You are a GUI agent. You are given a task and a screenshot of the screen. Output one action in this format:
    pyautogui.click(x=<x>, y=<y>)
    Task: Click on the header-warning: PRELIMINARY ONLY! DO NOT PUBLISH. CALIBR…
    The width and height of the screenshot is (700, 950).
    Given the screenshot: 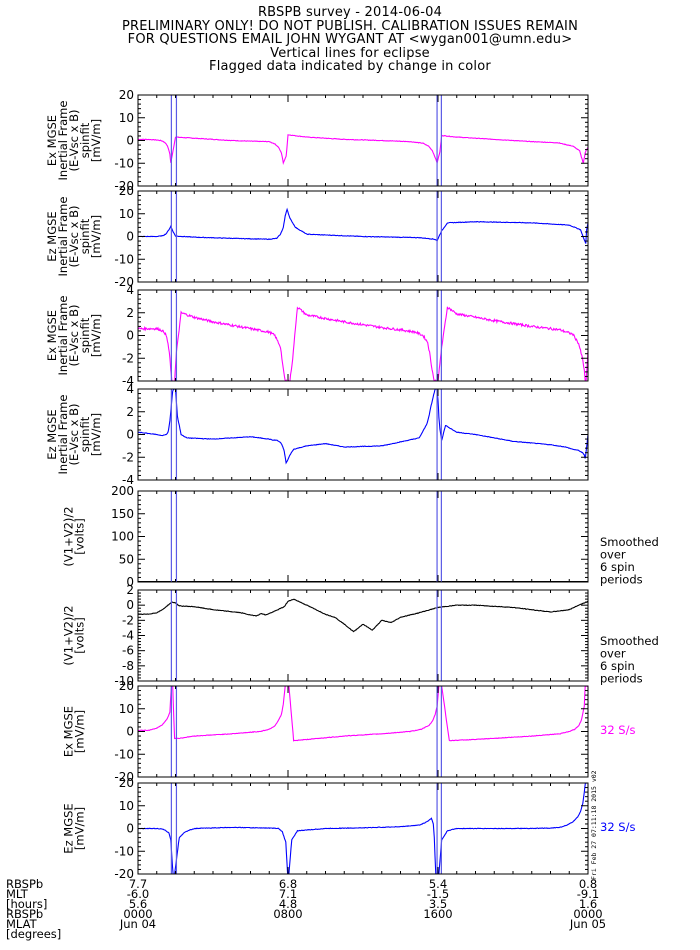 What is the action you would take?
    pyautogui.click(x=350, y=26)
    